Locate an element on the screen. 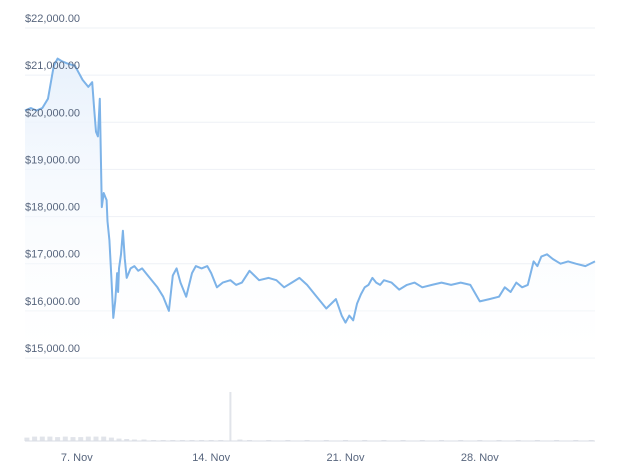  y-tick-label: $15,000.00 is located at coordinates (52, 349).